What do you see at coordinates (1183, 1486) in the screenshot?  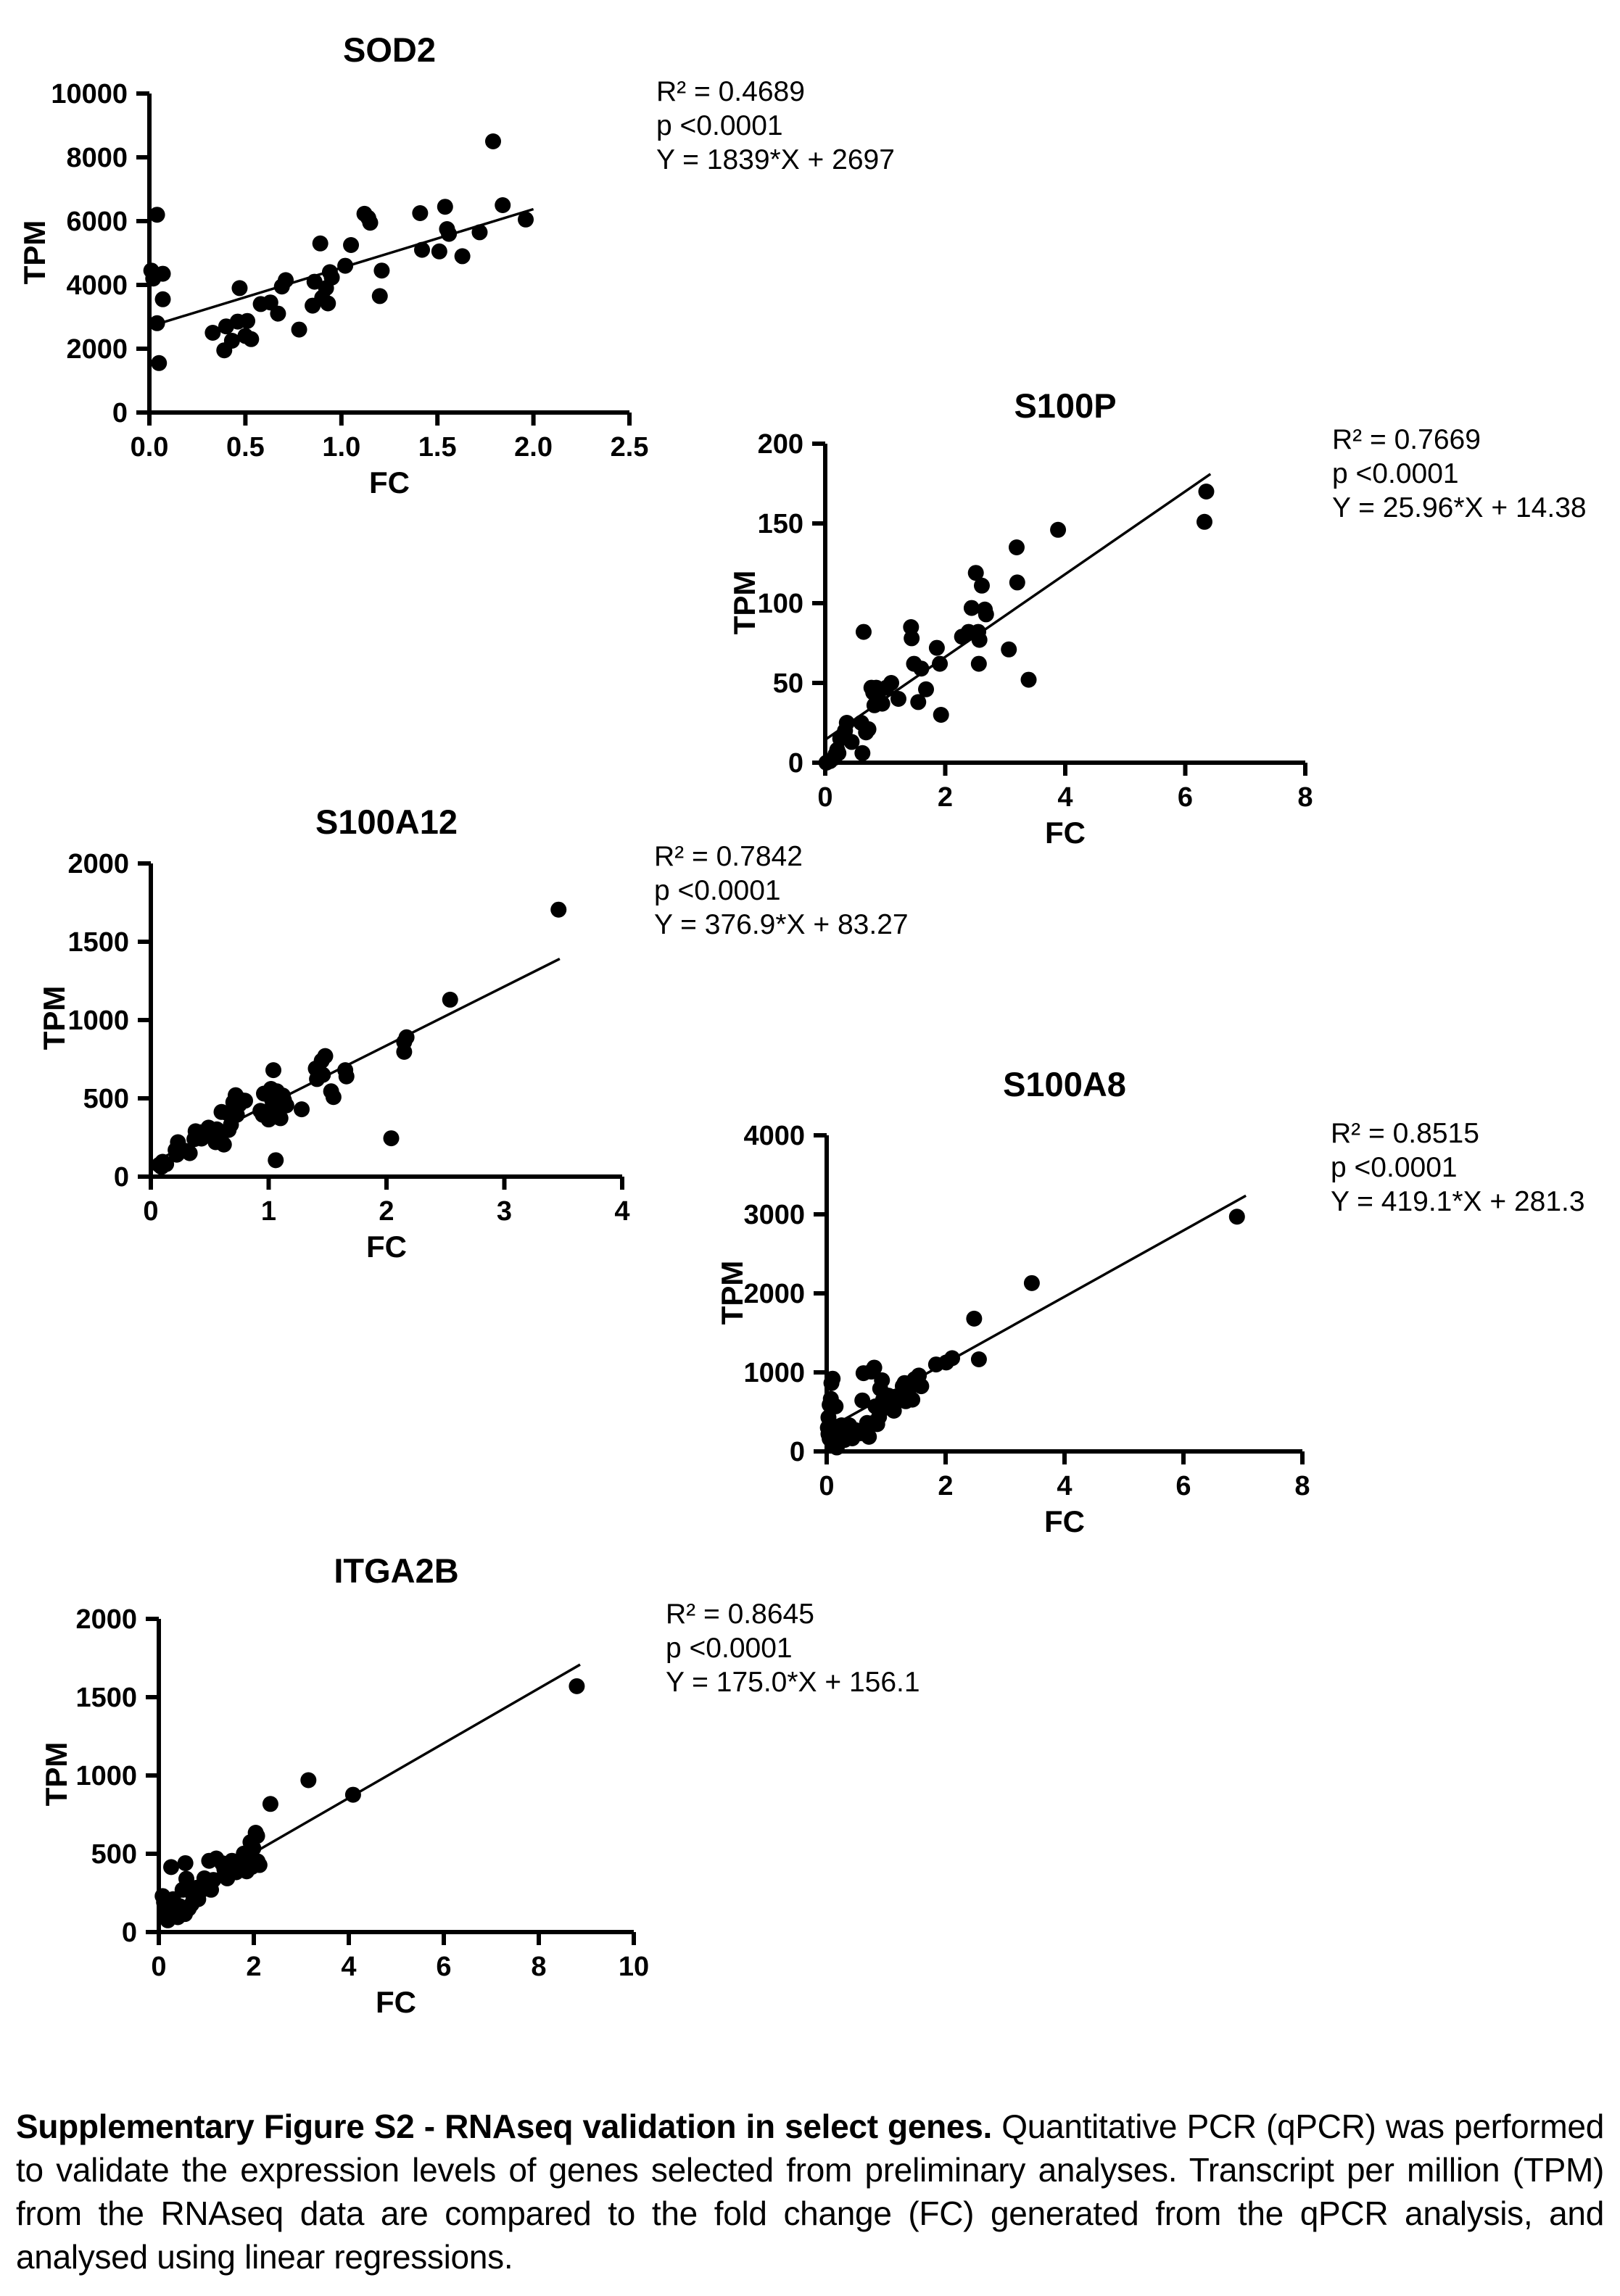 I see `x-tick-label: 6` at bounding box center [1183, 1486].